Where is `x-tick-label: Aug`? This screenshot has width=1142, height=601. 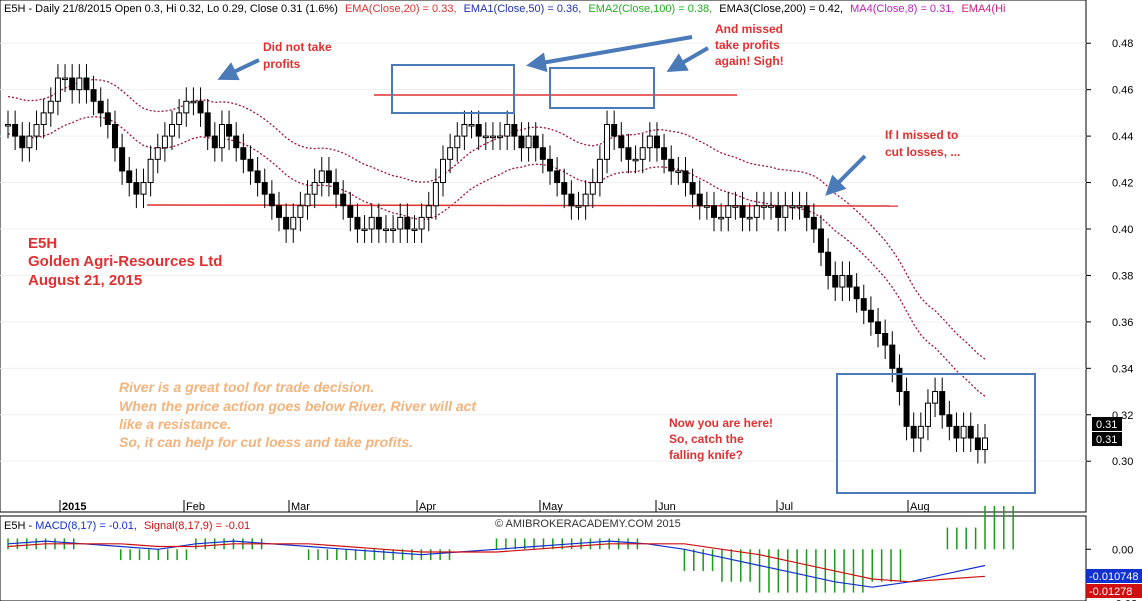
x-tick-label: Aug is located at coordinates (920, 507).